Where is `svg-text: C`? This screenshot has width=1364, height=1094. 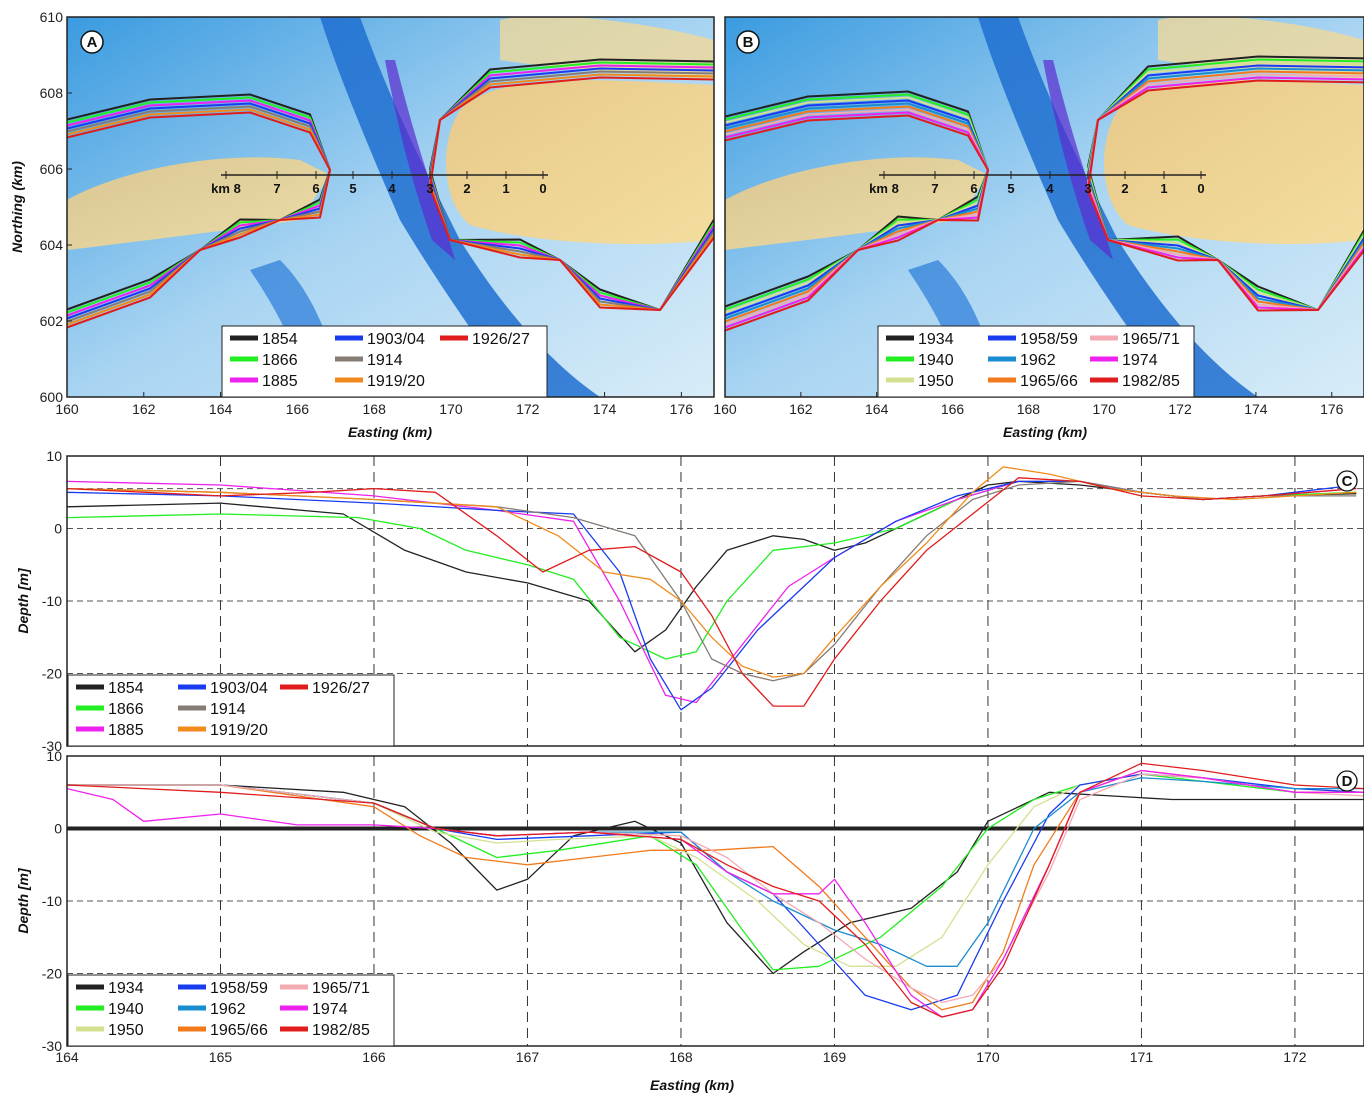
svg-text: C is located at coordinates (1347, 481).